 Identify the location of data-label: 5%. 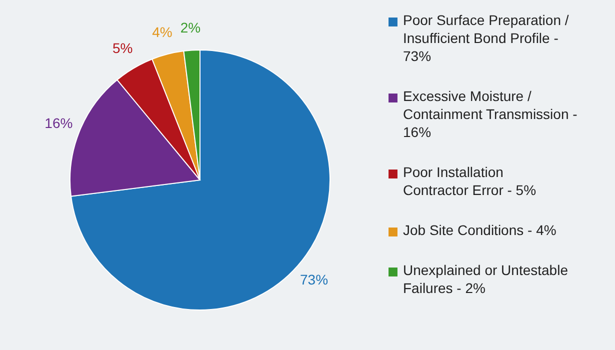
(122, 48).